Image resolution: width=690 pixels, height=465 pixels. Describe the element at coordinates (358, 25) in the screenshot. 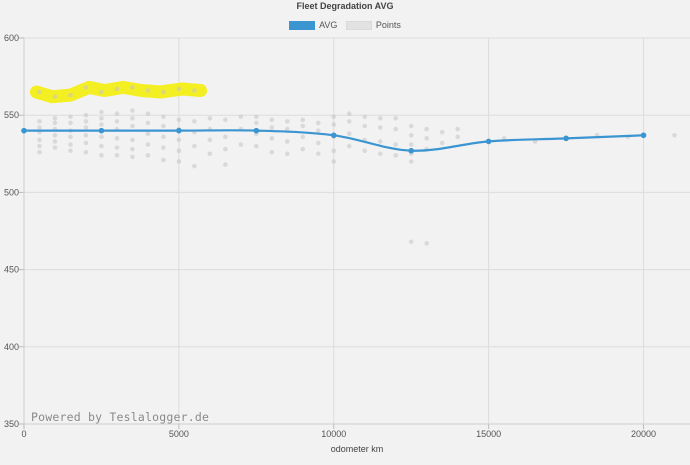

I see `legend-swatch-points` at that location.